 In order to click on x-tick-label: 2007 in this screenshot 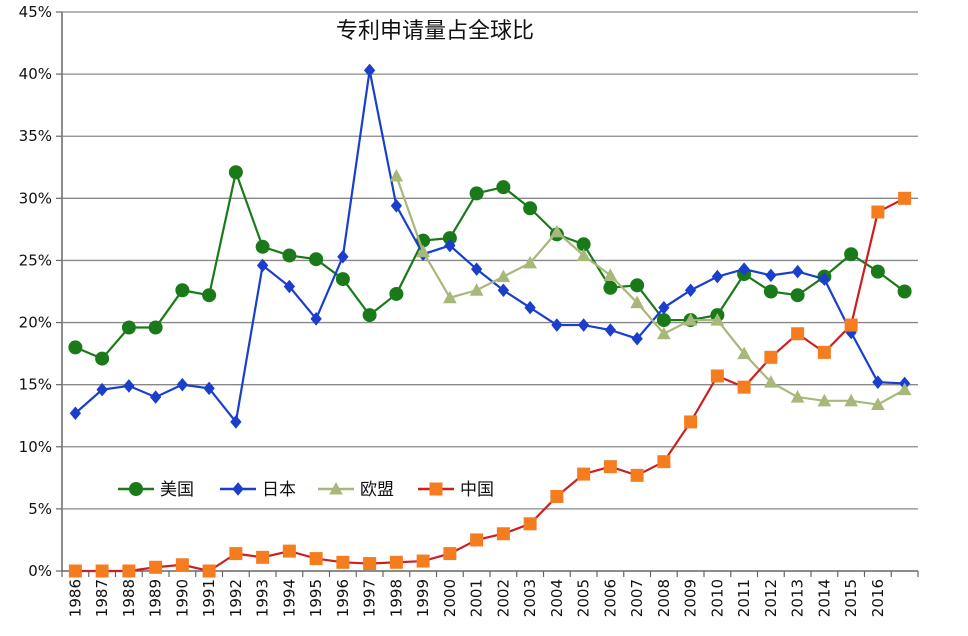, I will do `click(637, 598)`.